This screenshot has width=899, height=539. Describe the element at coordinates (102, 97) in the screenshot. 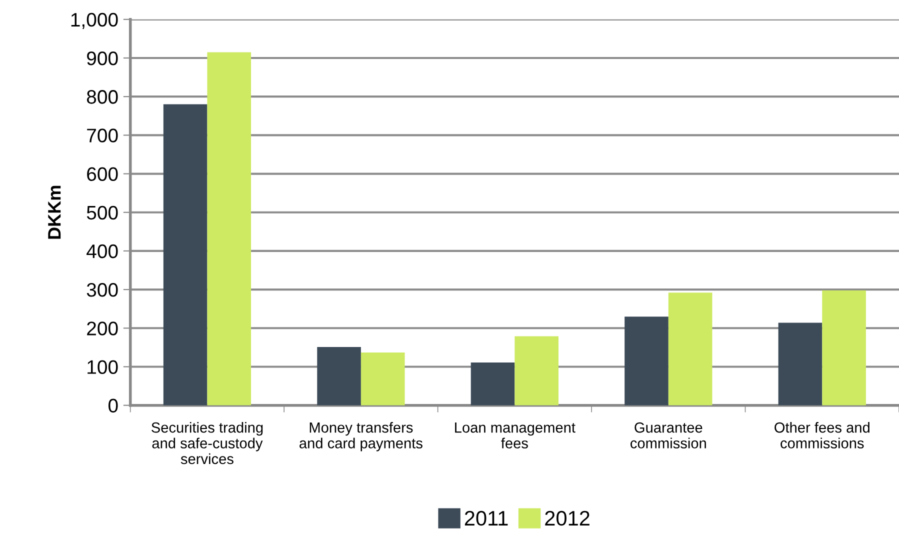

I see `y-tick-label: 800` at that location.